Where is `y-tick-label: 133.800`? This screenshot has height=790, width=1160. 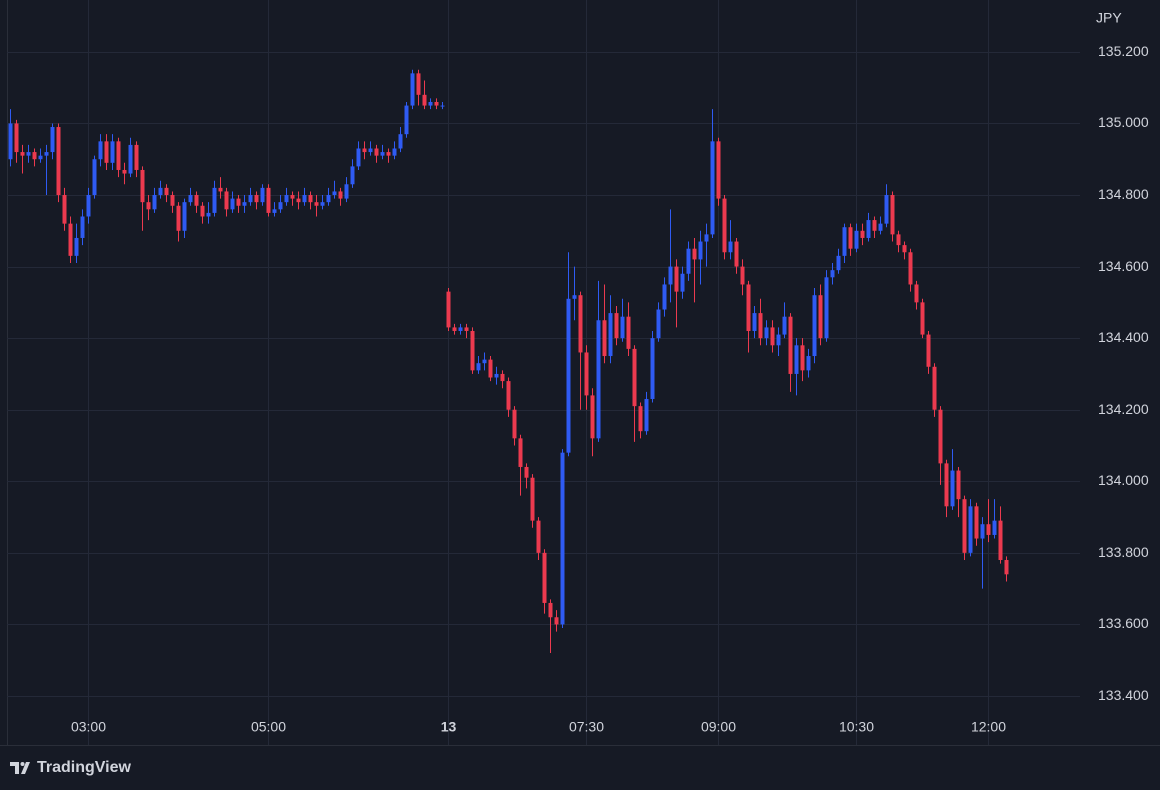 y-tick-label: 133.800 is located at coordinates (1123, 552).